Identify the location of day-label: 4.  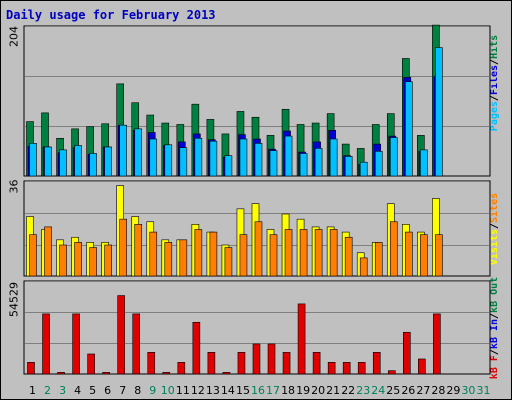
(77, 390).